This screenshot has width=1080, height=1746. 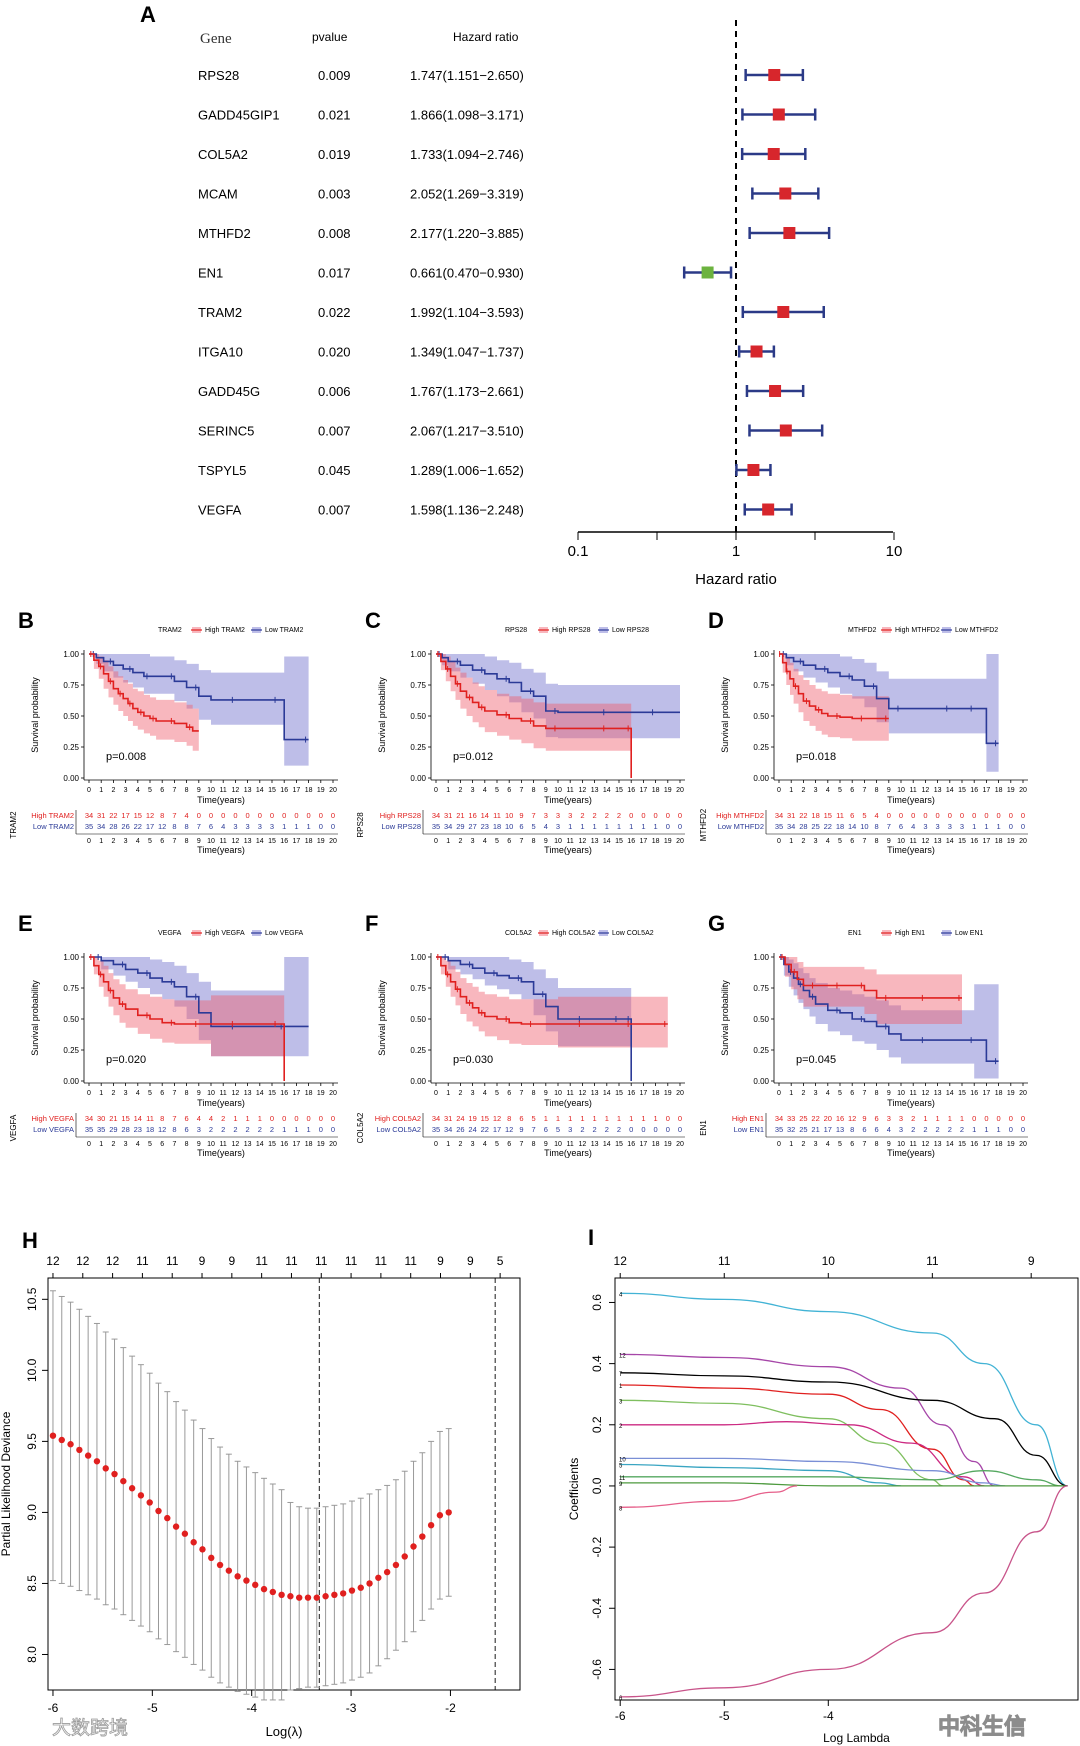 What do you see at coordinates (828, 790) in the screenshot?
I see `km-x-tick-label: 4` at bounding box center [828, 790].